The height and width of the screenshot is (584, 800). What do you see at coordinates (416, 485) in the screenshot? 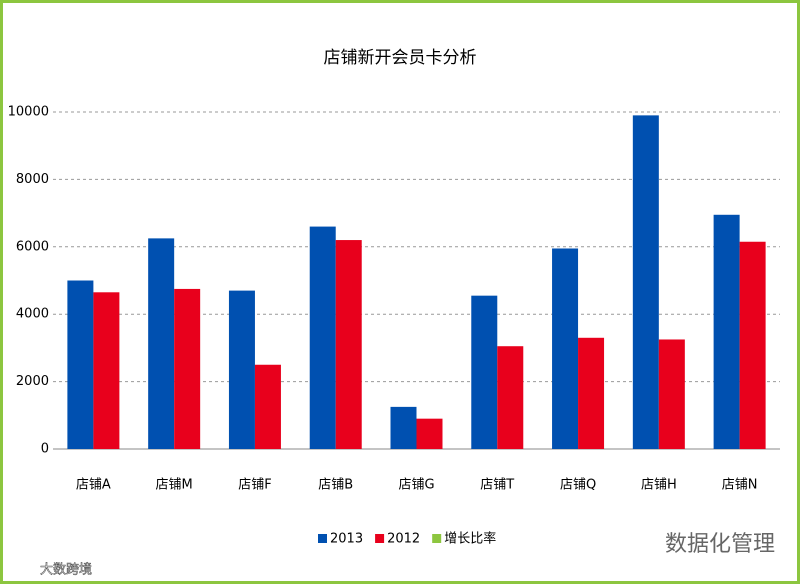
I see `x-tick-label: 店铺G` at bounding box center [416, 485].